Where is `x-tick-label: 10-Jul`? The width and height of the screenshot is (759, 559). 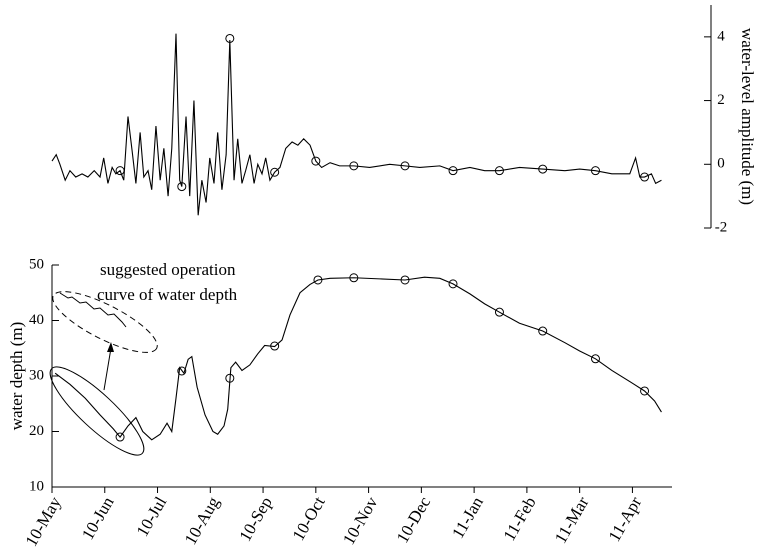 x-tick-label: 10-Jul is located at coordinates (152, 516).